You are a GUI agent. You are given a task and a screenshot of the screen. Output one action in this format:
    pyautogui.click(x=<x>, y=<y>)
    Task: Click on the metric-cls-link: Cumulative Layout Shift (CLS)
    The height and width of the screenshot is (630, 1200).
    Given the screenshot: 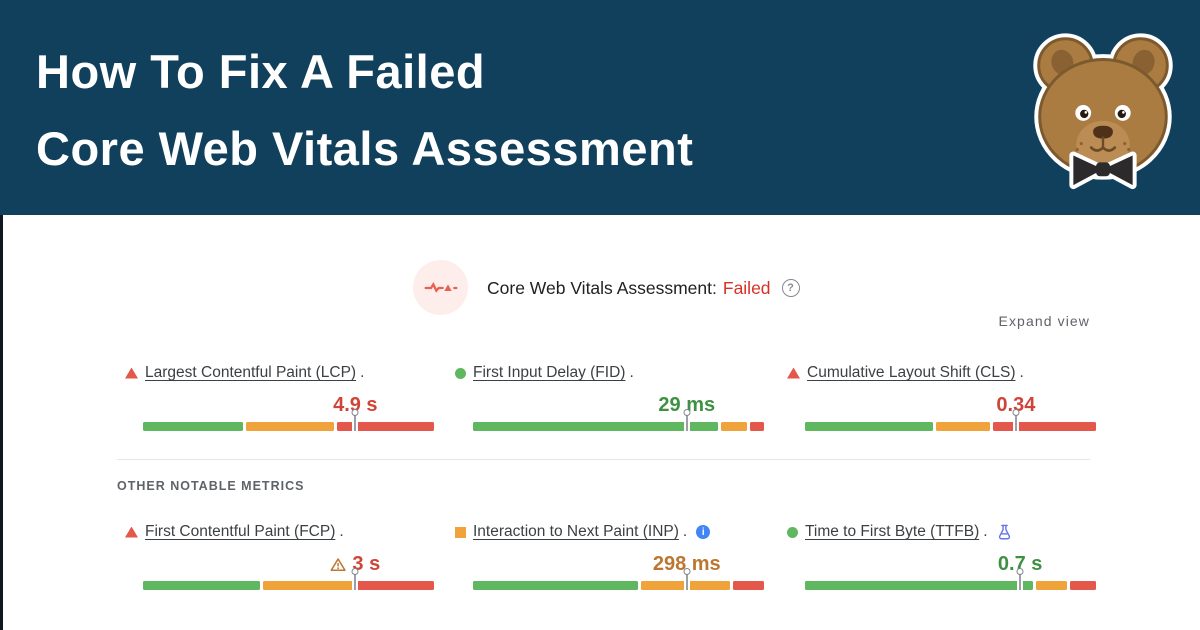 What is the action you would take?
    pyautogui.click(x=911, y=372)
    